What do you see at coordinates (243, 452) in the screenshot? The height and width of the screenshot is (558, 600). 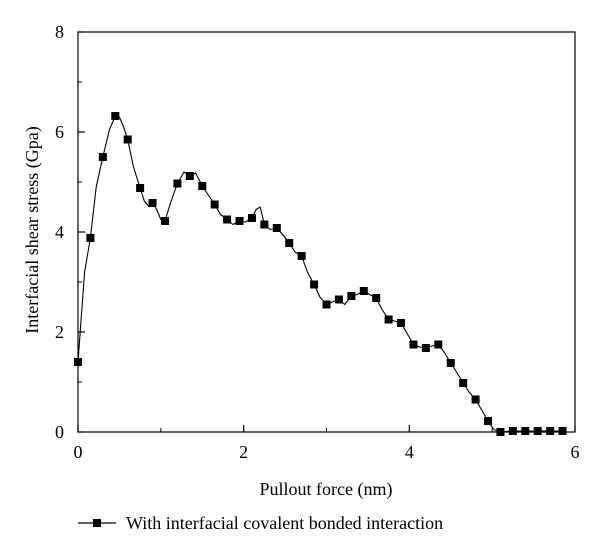 I see `x-tick-label: 2` at bounding box center [243, 452].